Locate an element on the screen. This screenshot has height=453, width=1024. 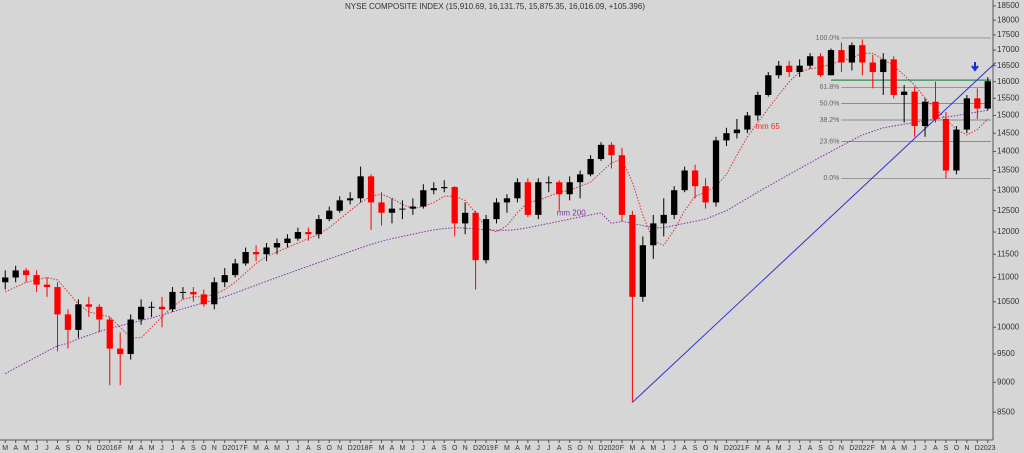
x-tick-label: 2019 is located at coordinates (486, 448).